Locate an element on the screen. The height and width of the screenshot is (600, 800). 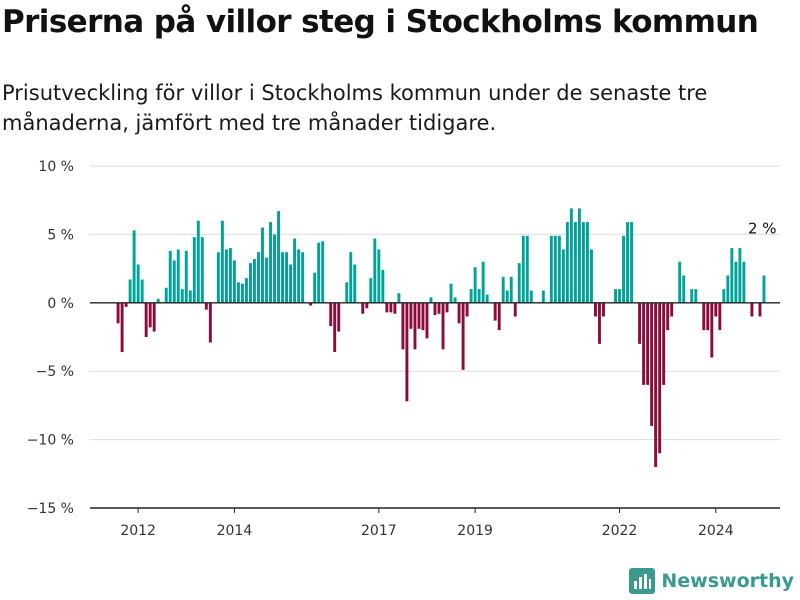
brand-name: Newsworthy is located at coordinates (727, 581).